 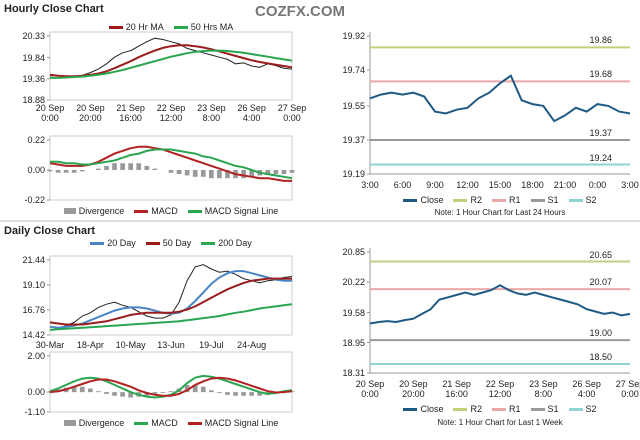 What do you see at coordinates (171, 382) in the screenshot?
I see `plot-frame` at bounding box center [171, 382].